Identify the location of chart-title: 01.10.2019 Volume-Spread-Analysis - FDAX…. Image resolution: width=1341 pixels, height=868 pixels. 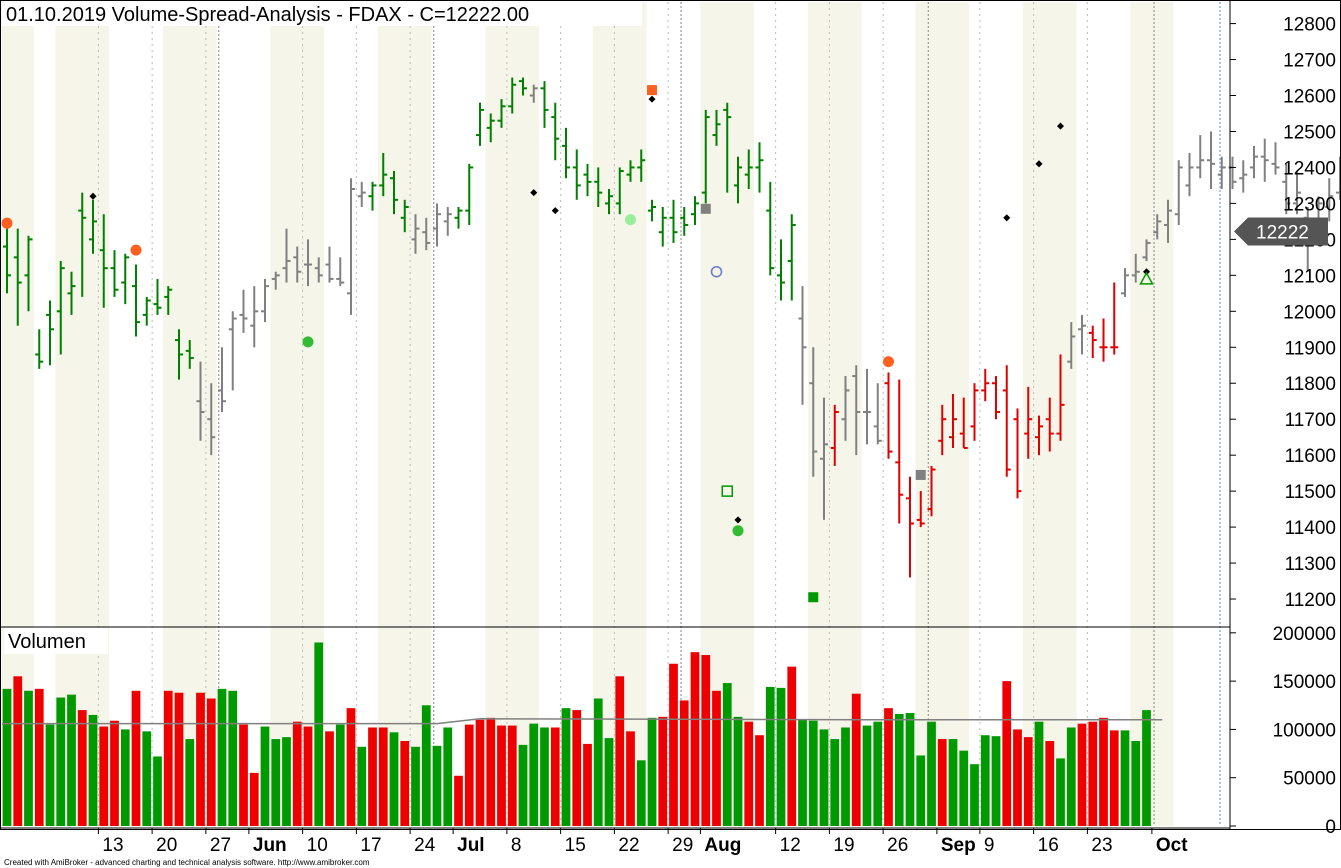
(267, 15).